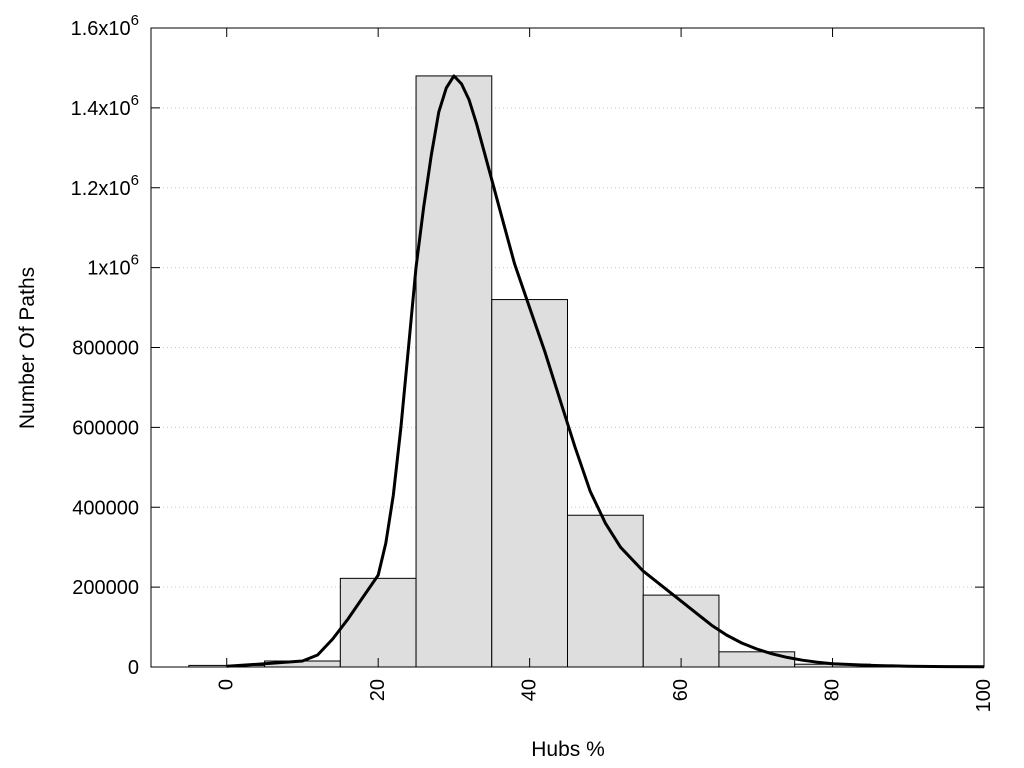  Describe the element at coordinates (105, 349) in the screenshot. I see `y-tick-label: 800000` at that location.